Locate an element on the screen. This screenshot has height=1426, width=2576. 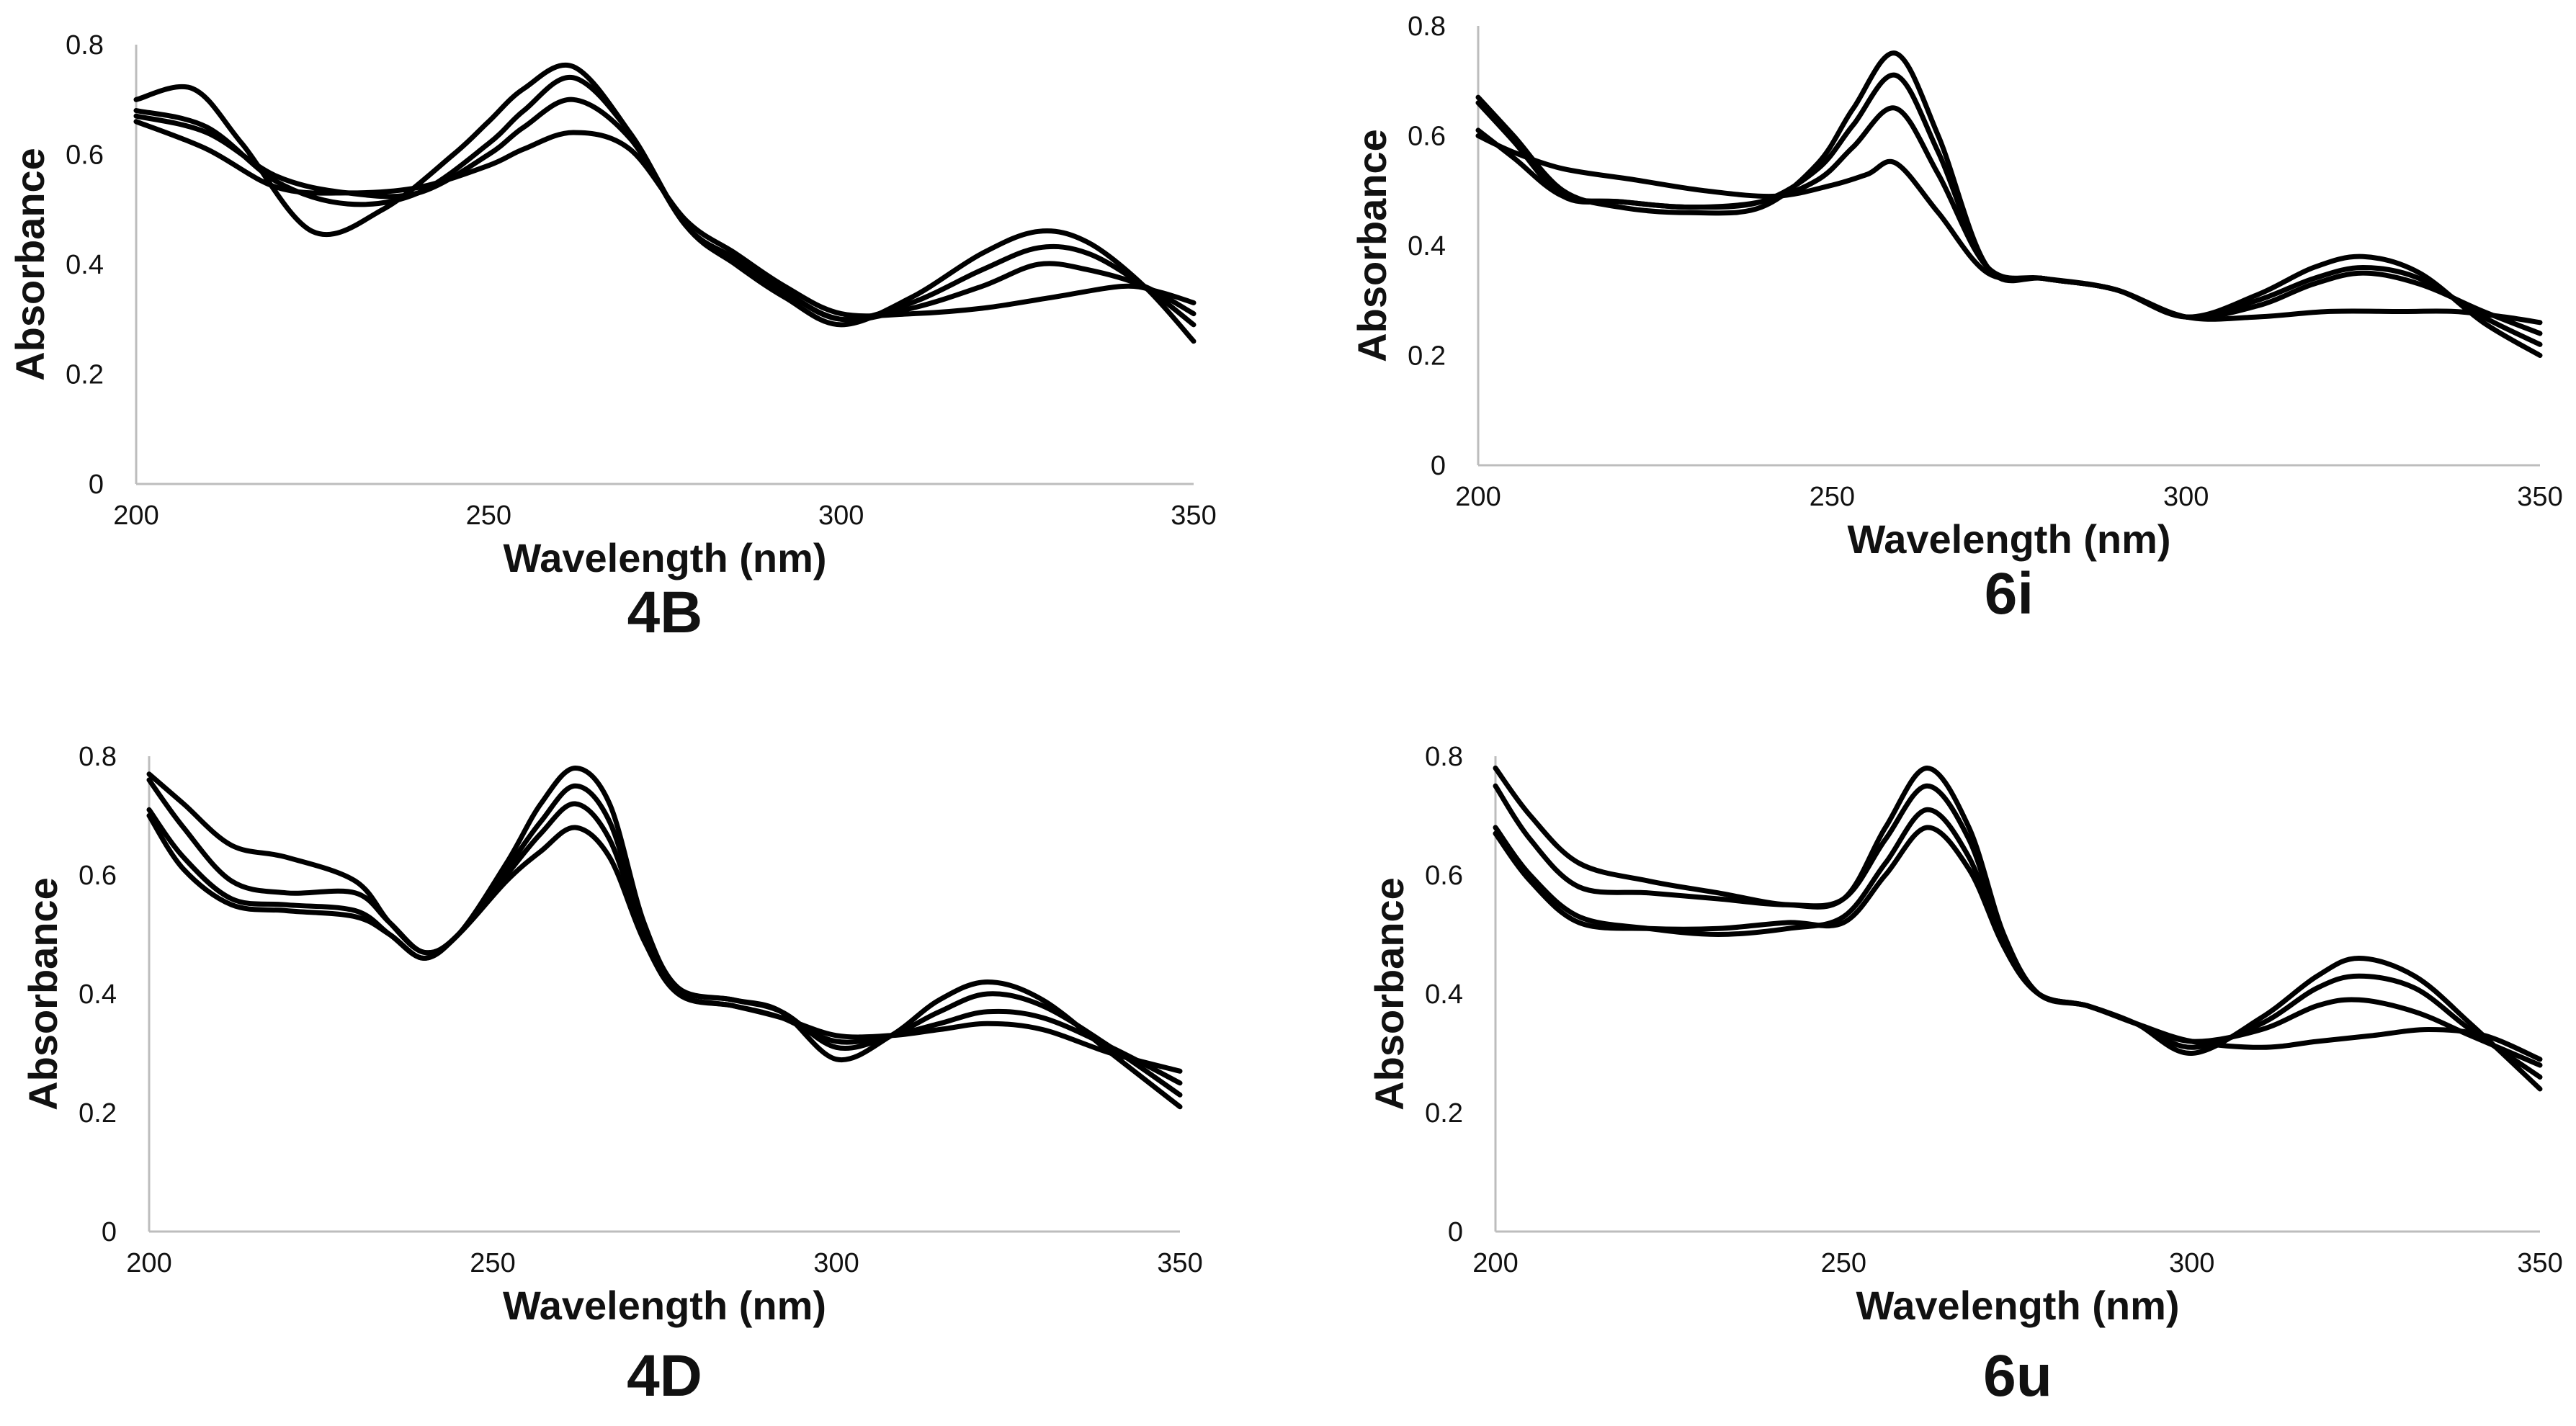
panel-label: 6u is located at coordinates (2017, 1376).